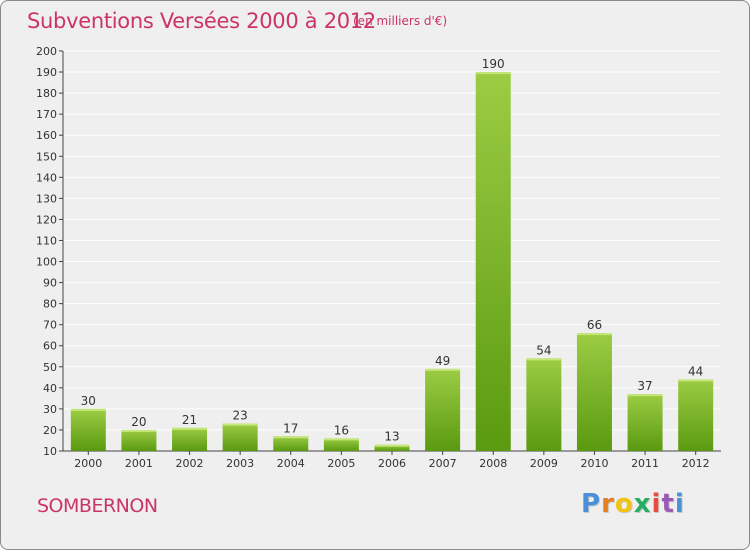 The width and height of the screenshot is (750, 550). Describe the element at coordinates (190, 463) in the screenshot. I see `x-tick-label-2002: 2002` at that location.